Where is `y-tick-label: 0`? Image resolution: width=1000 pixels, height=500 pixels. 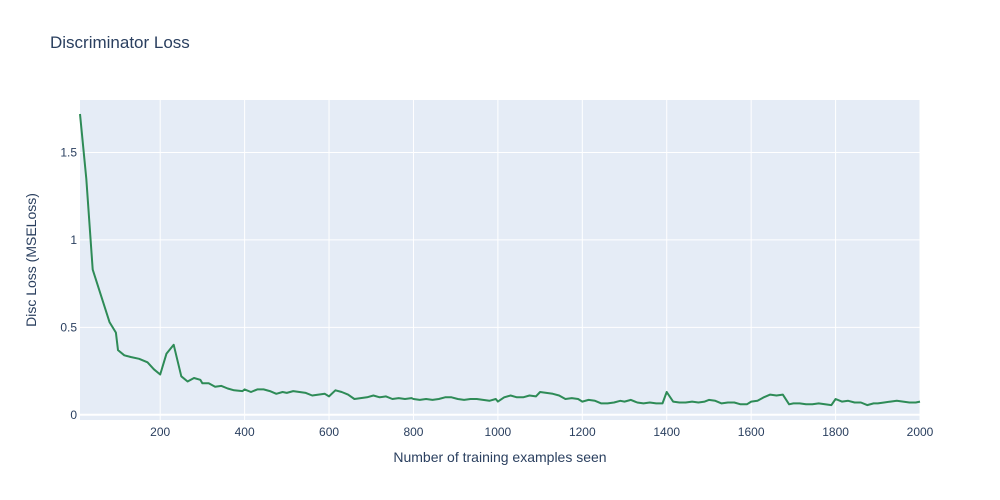
y-tick-label: 0 is located at coordinates (73, 415).